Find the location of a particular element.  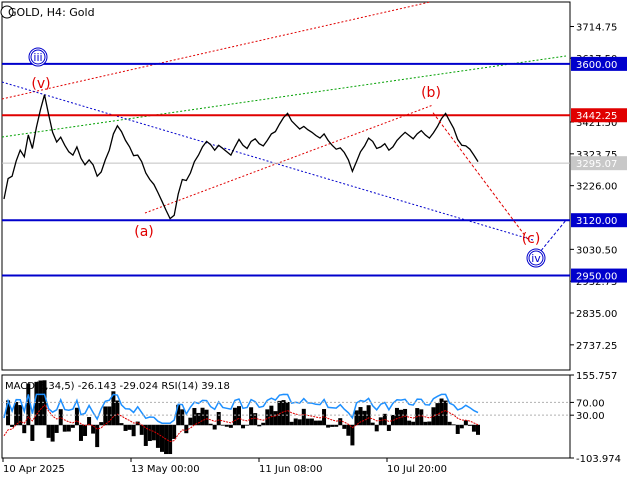

a-b-channel-line is located at coordinates (289, 159).